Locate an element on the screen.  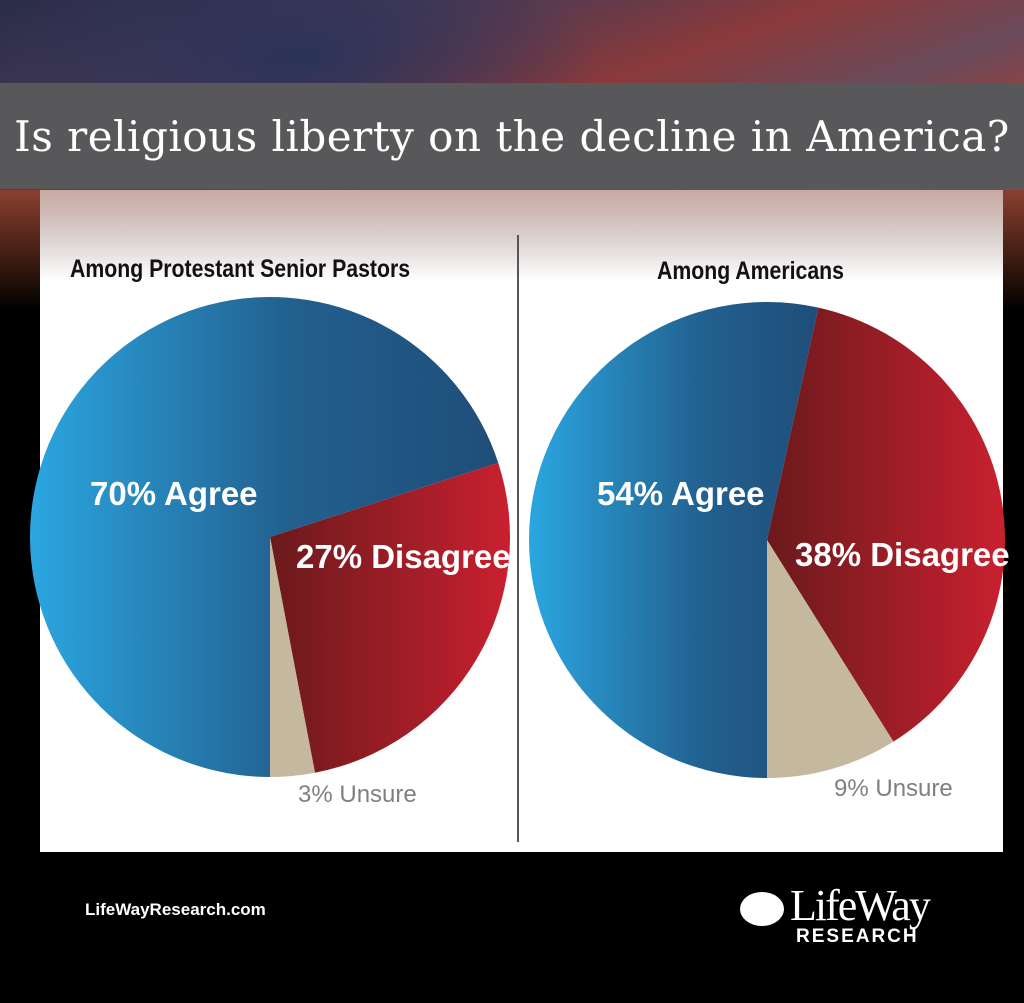
logo-subtext: RESEARCH is located at coordinates (857, 936).